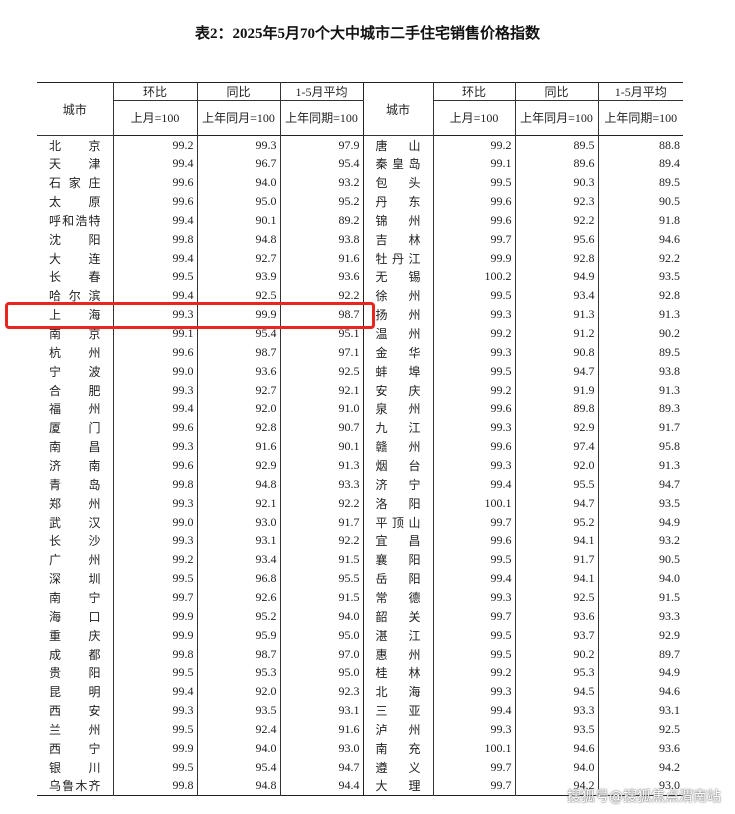 The width and height of the screenshot is (735, 814). What do you see at coordinates (397, 409) in the screenshot?
I see `city-cell: 泉州` at bounding box center [397, 409].